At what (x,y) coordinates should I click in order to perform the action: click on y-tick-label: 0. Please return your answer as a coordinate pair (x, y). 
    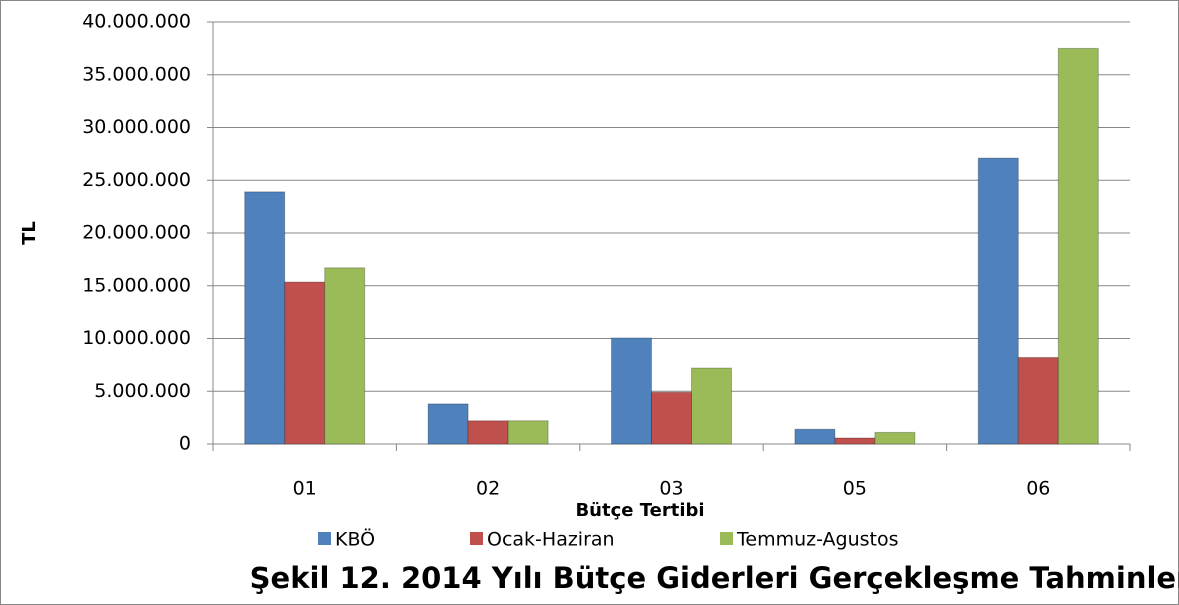
    Looking at the image, I should click on (185, 444).